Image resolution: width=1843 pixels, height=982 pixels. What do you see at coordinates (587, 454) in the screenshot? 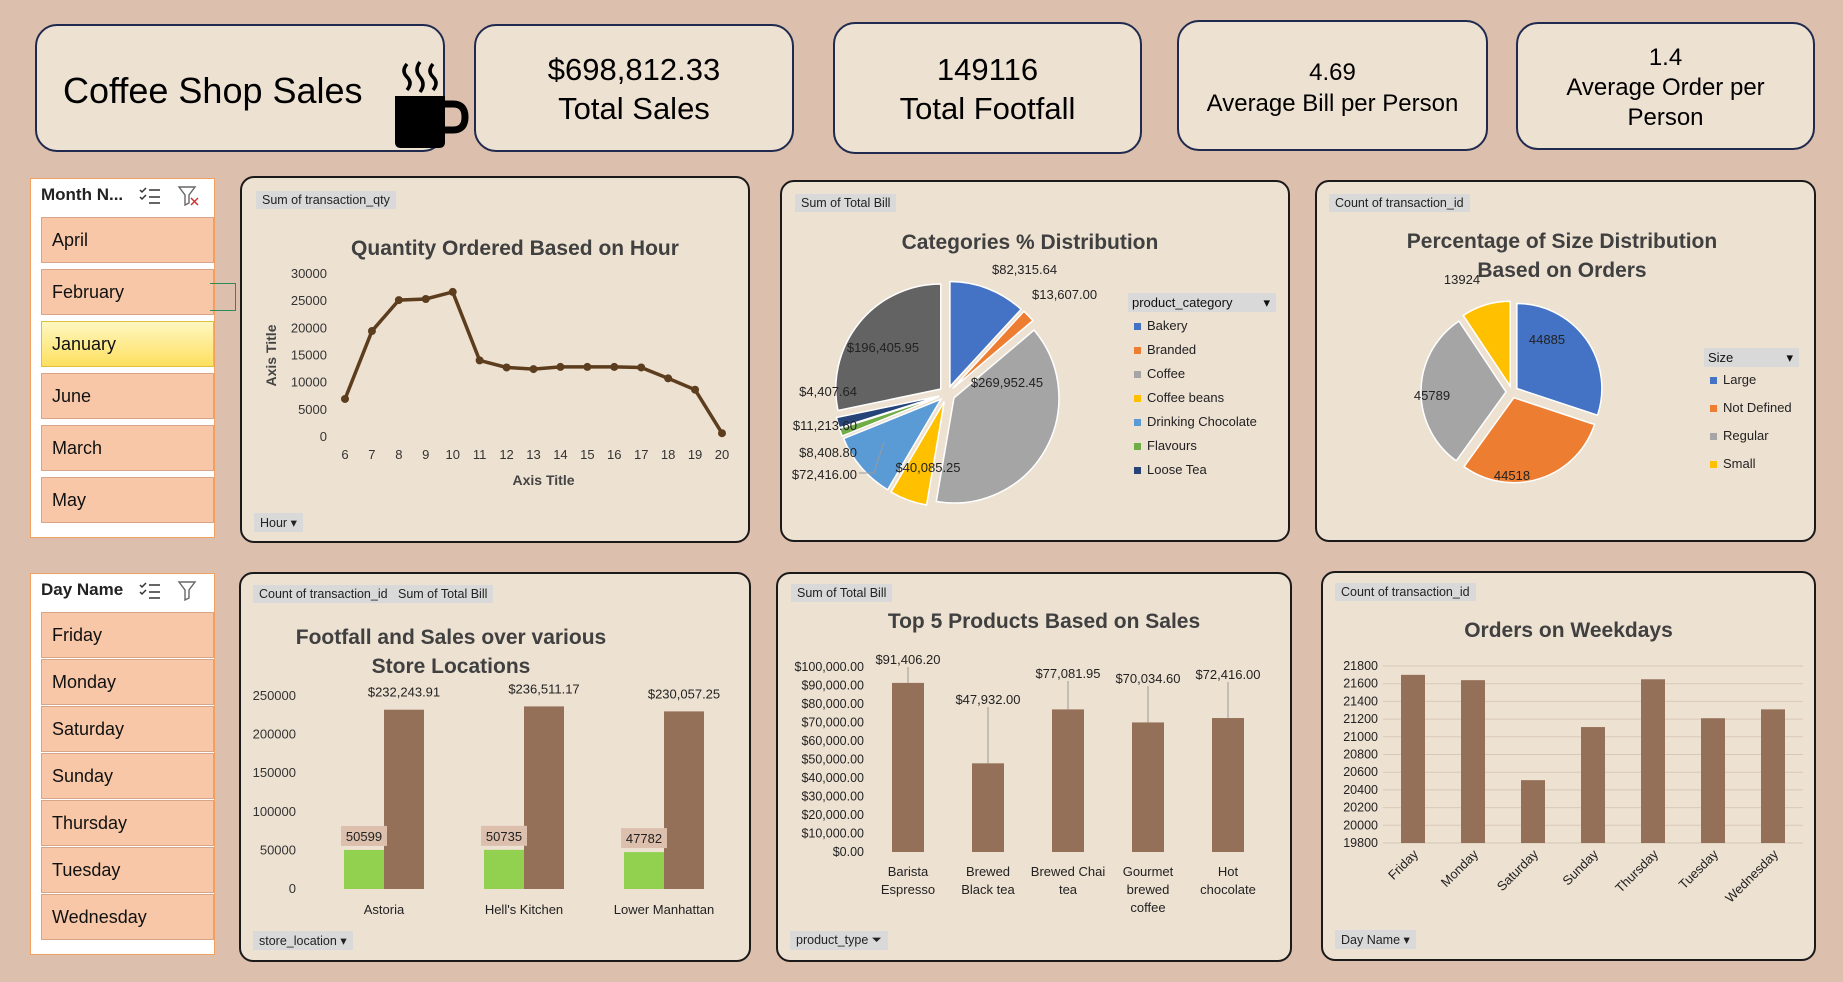
I see `x-tick-label: 15` at bounding box center [587, 454].